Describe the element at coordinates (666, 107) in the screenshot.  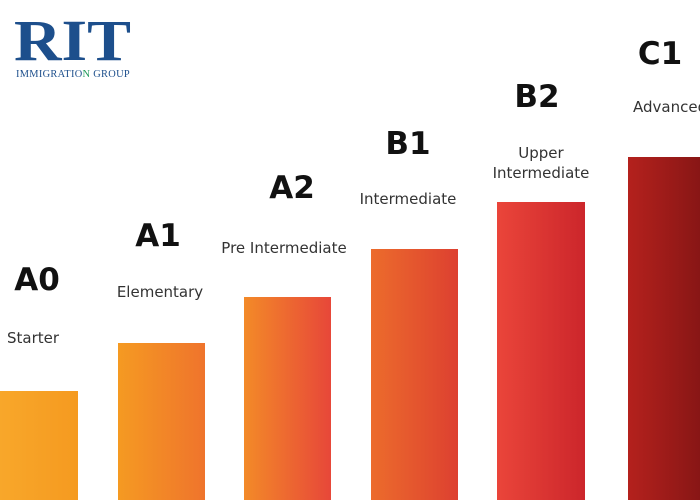
I see `level-name: Advanced` at that location.